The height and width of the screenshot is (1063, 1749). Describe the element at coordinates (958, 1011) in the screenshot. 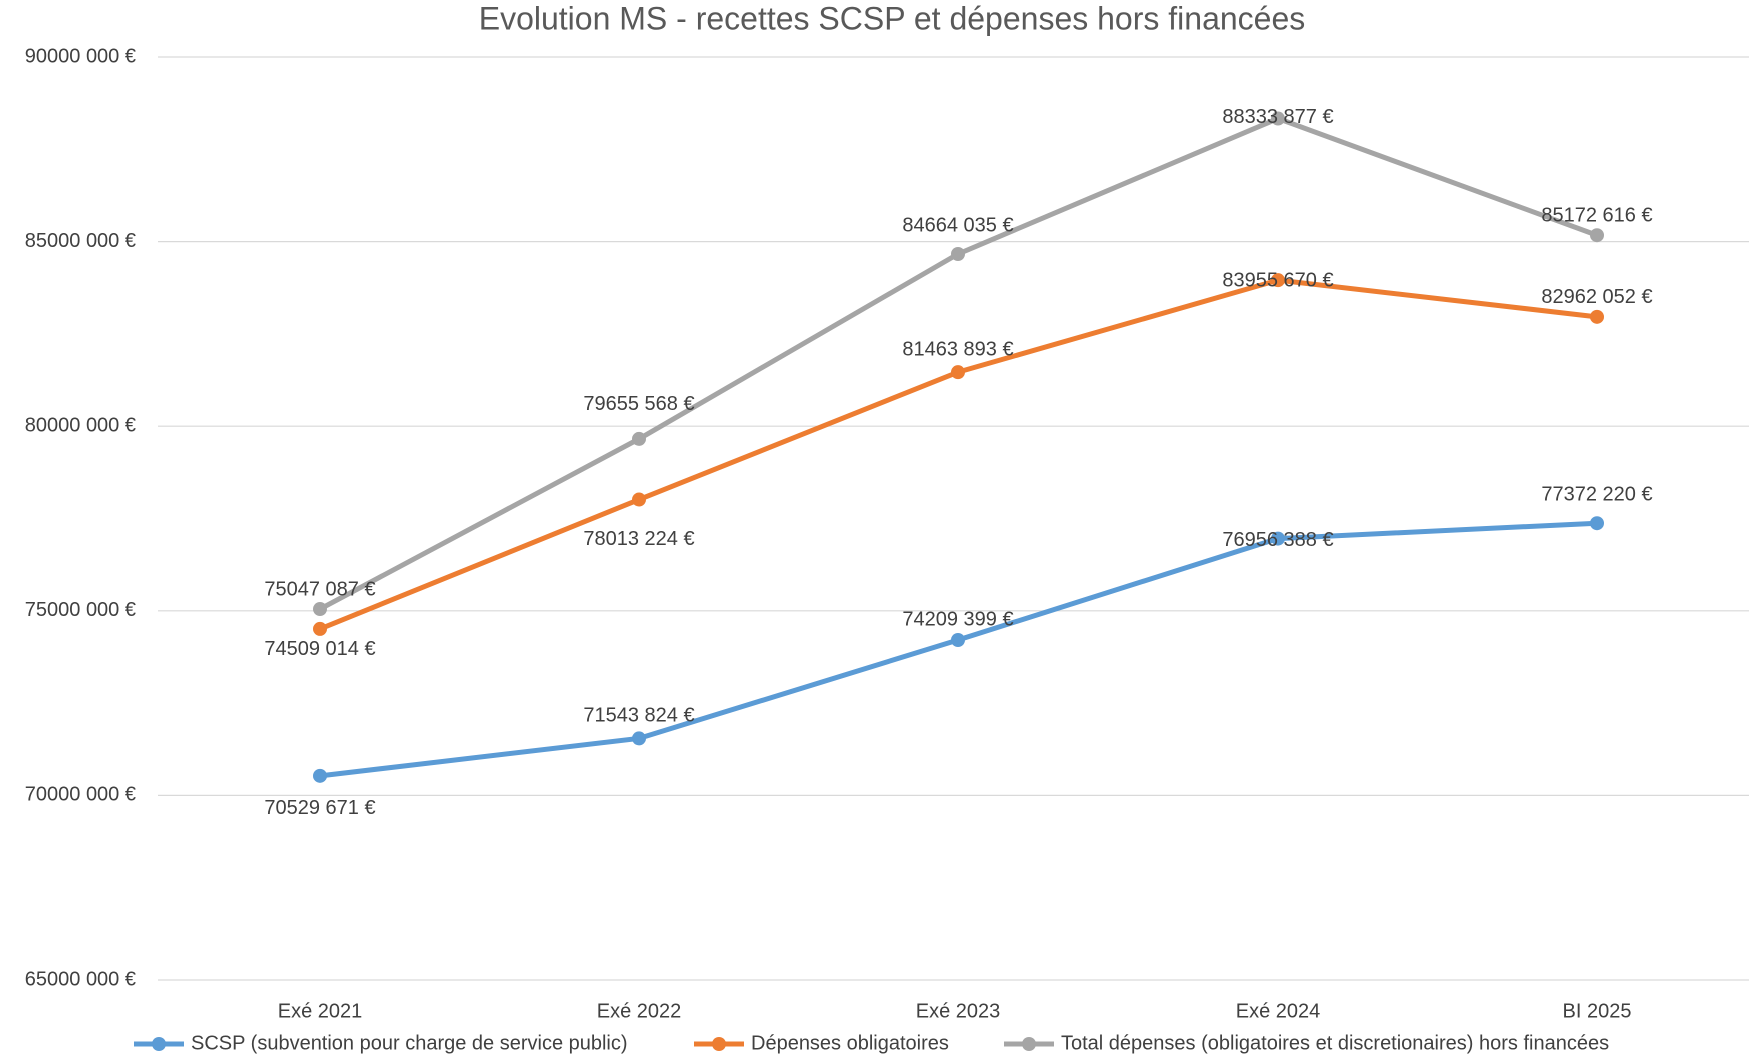

I see `x-tick-label: Exé 2023` at that location.